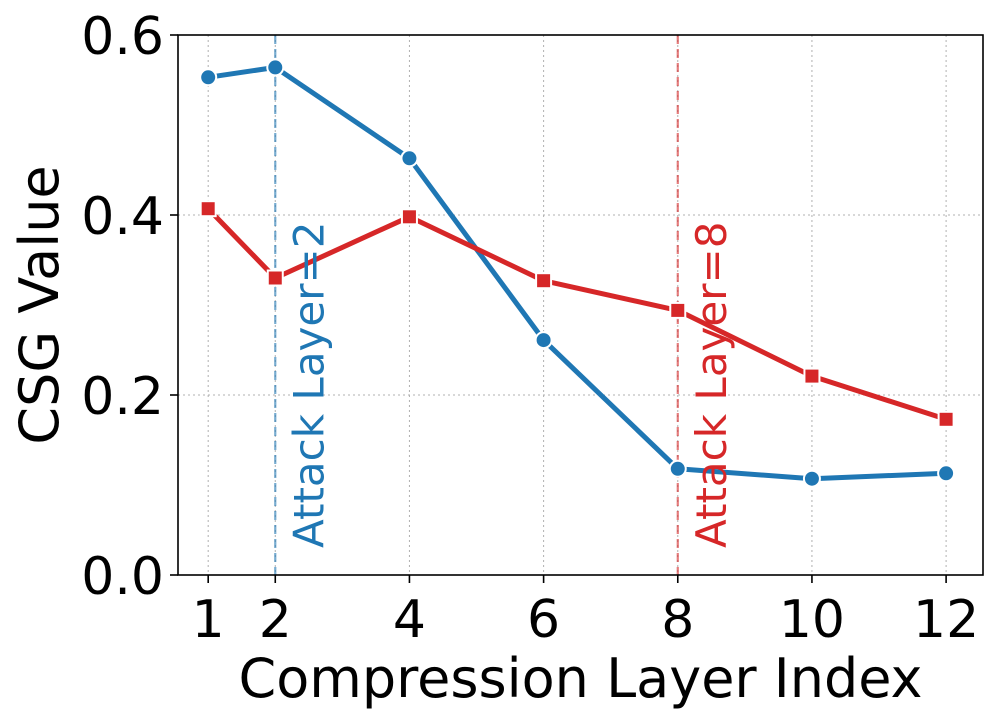 The height and width of the screenshot is (720, 997). Describe the element at coordinates (208, 620) in the screenshot. I see `x-tick-label: 1` at that location.